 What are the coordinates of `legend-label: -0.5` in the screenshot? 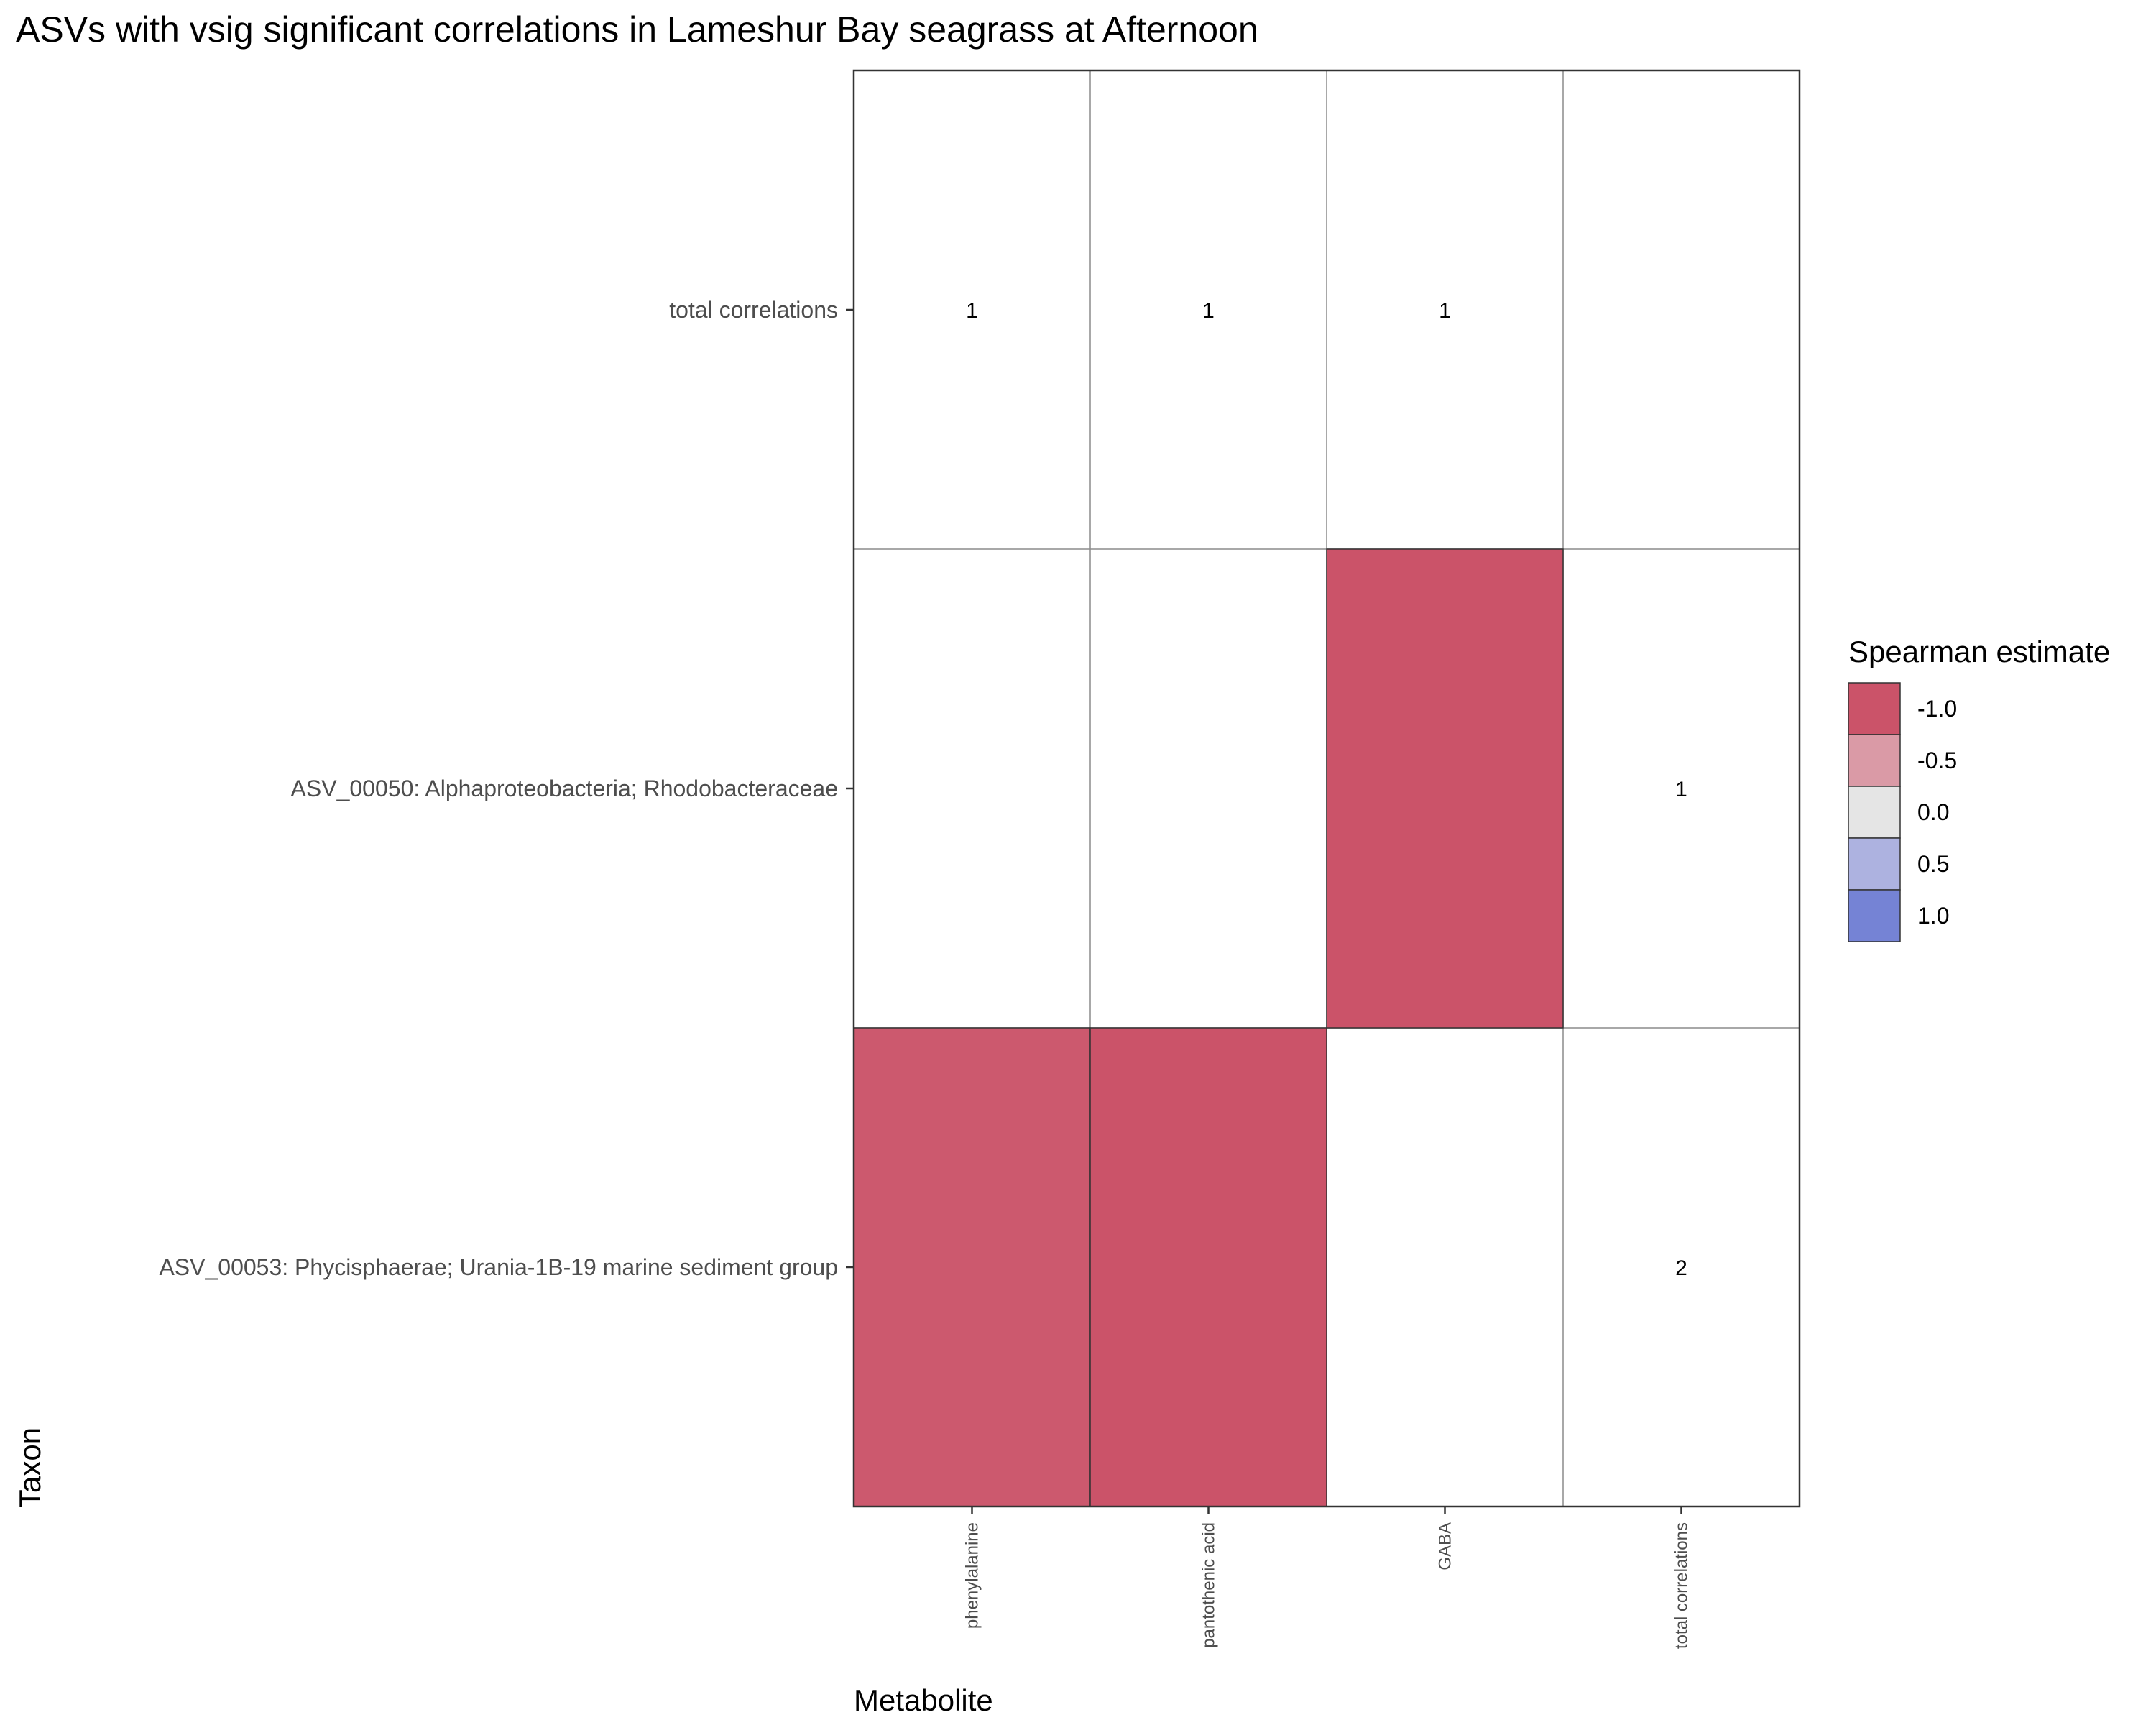 It's located at (1937, 760).